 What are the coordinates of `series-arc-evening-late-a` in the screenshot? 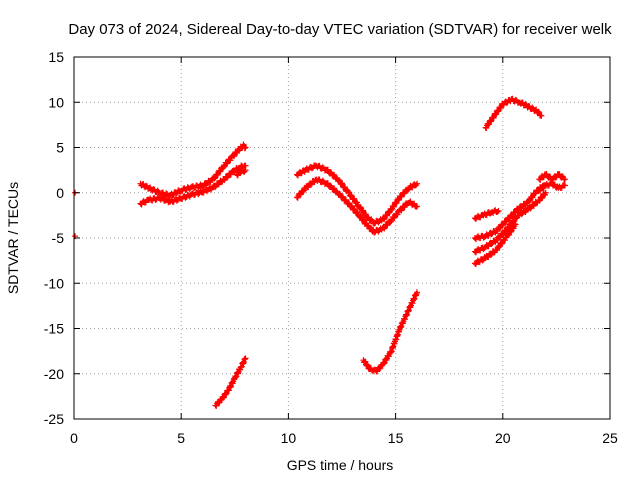 It's located at (552, 177).